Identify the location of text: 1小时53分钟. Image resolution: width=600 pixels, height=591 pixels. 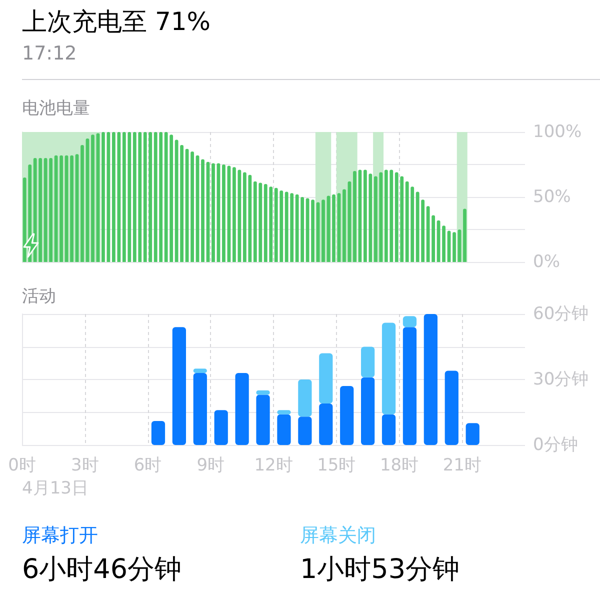
(380, 569).